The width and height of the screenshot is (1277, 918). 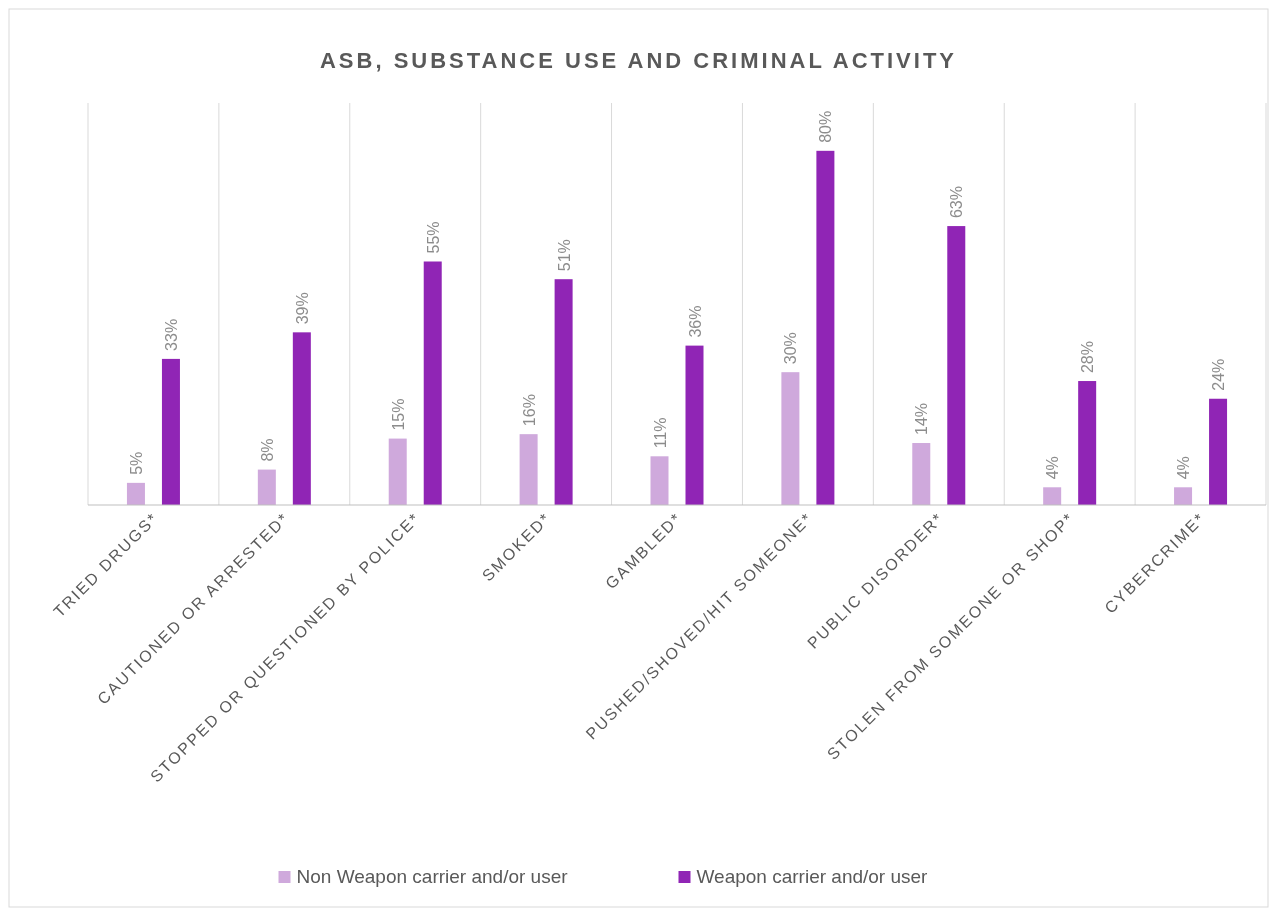 I want to click on data-label: 63%, so click(x=957, y=202).